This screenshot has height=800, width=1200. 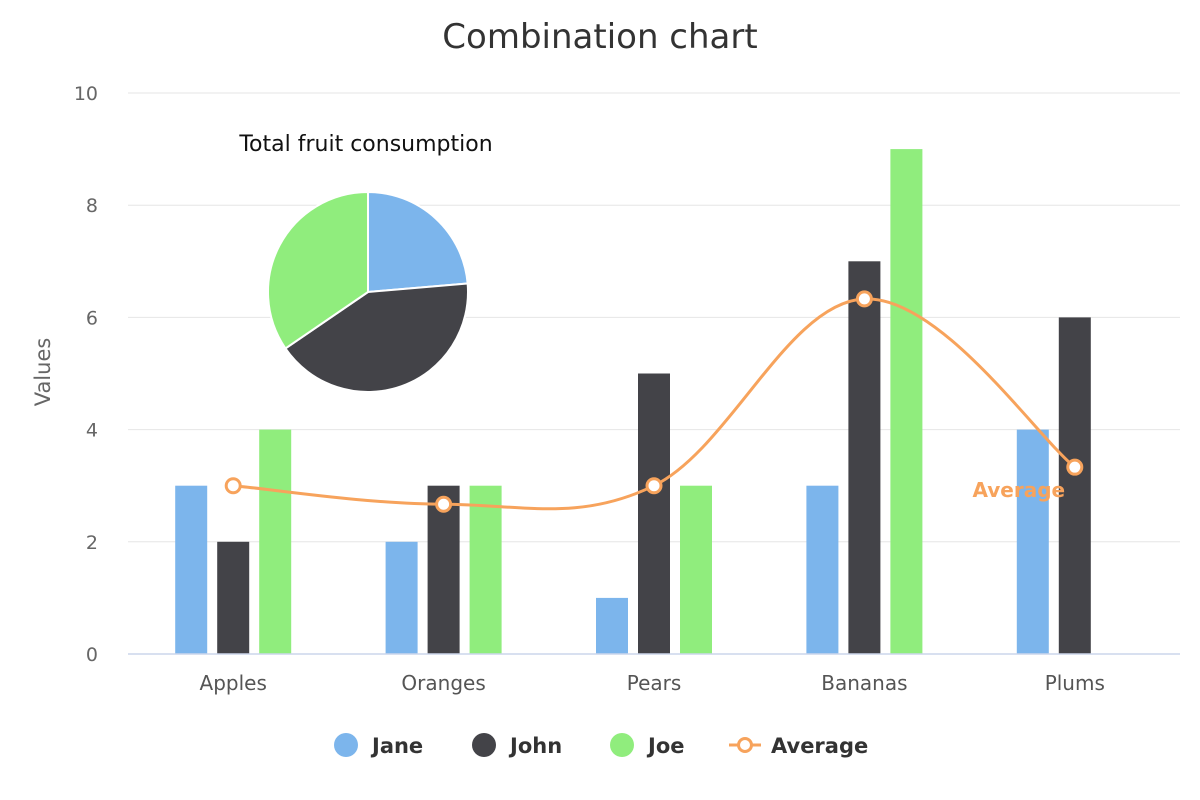 What do you see at coordinates (376, 337) in the screenshot?
I see `pie-slice-john` at bounding box center [376, 337].